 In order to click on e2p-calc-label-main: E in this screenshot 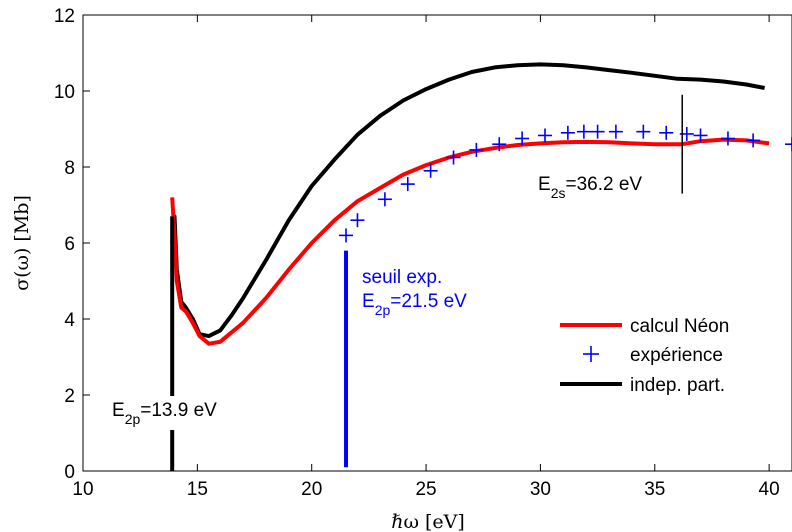, I will do `click(118, 410)`.